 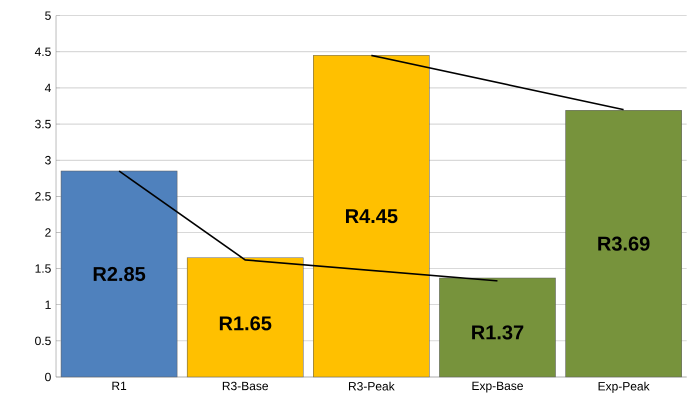 What do you see at coordinates (246, 323) in the screenshot?
I see `data-label: R1.65` at bounding box center [246, 323].